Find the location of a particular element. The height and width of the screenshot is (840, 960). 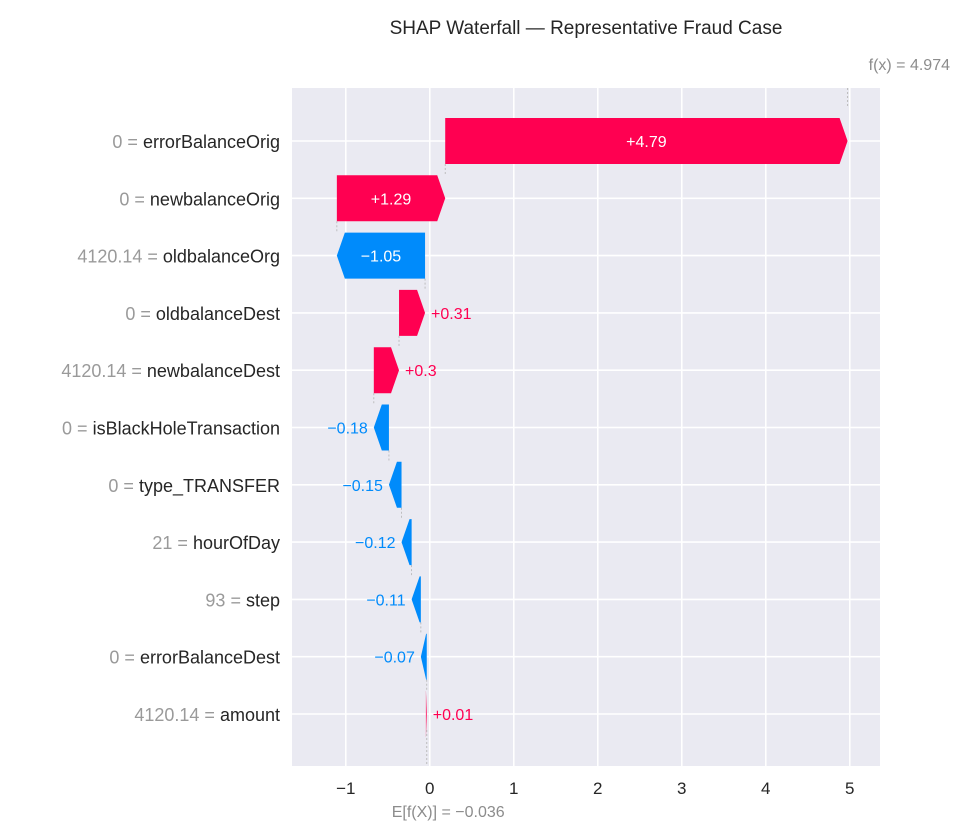

feature-label: 0 = type_TRANSFER is located at coordinates (194, 486).